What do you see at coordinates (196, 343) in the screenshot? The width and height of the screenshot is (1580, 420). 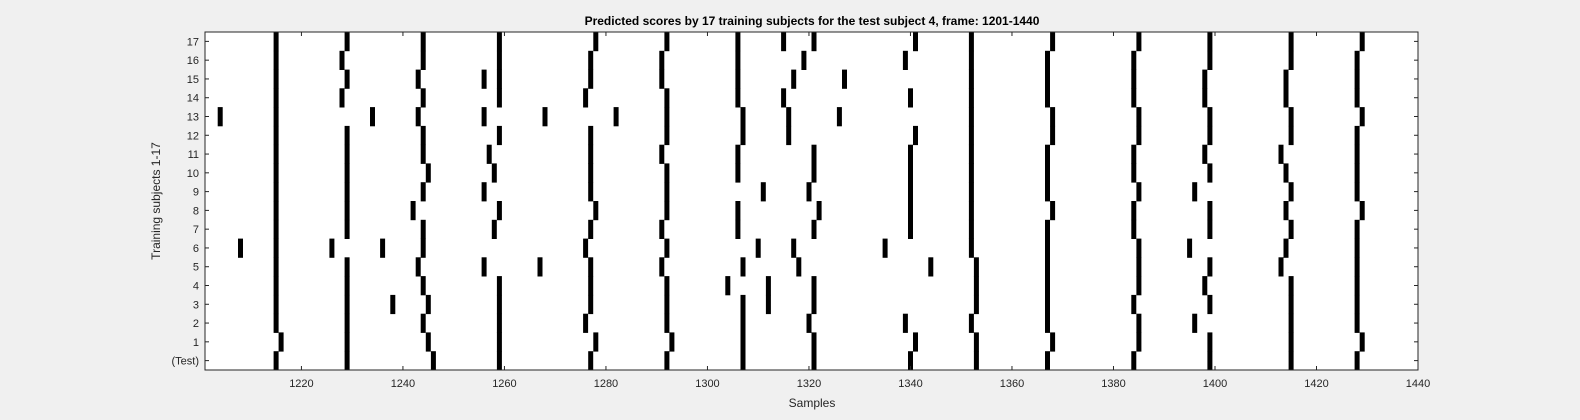 I see `y-tick-label: 1` at bounding box center [196, 343].